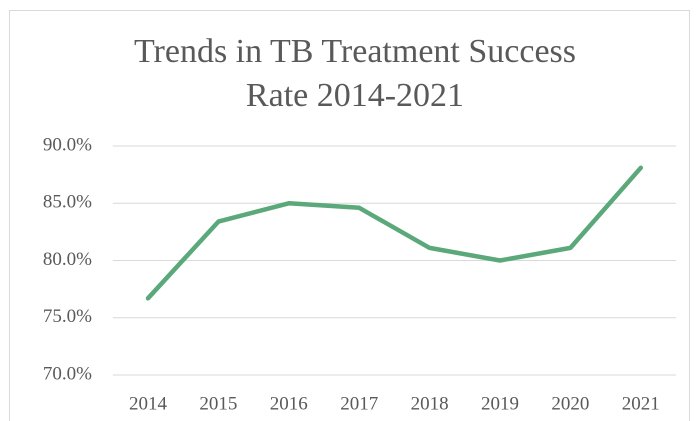  Describe the element at coordinates (355, 95) in the screenshot. I see `chart-title-line: Rate 2014-2021` at that location.